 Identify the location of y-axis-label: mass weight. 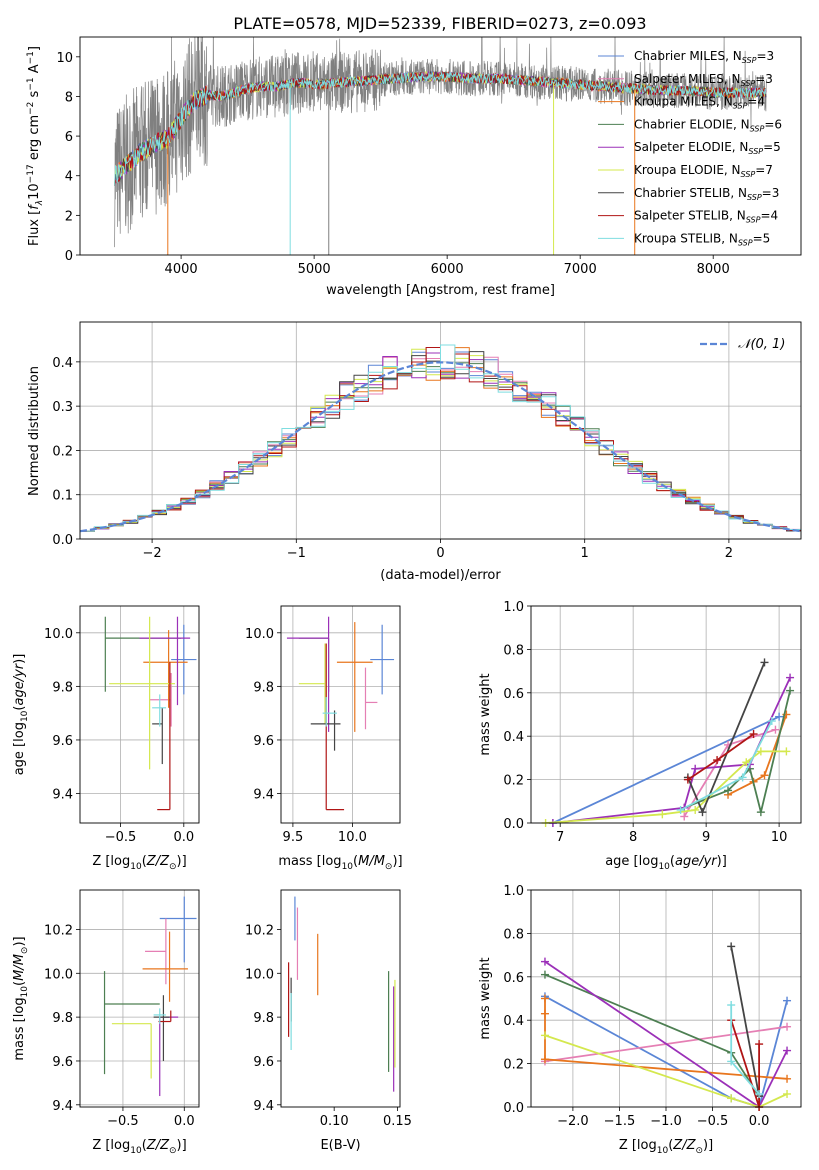
(485, 998).